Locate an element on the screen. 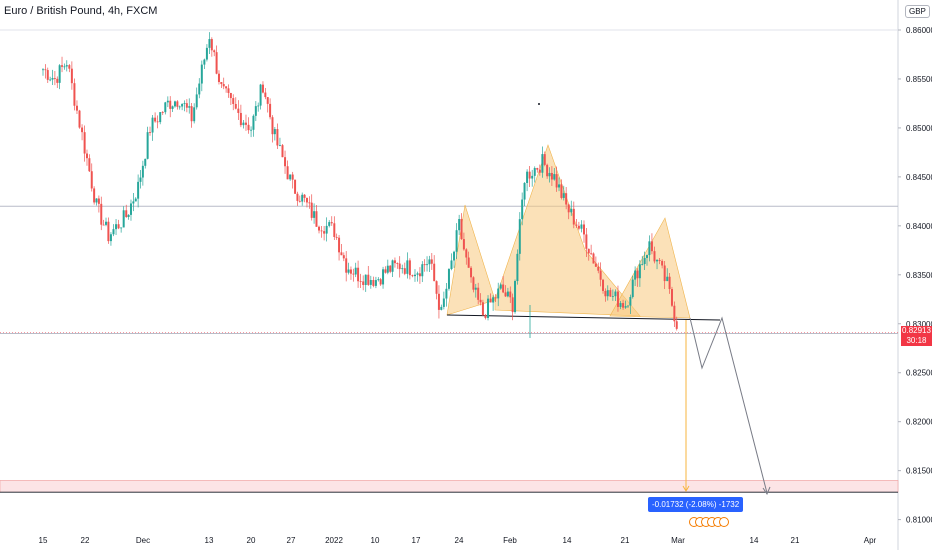 The height and width of the screenshot is (550, 932). x-tick-label: Dec is located at coordinates (143, 540).